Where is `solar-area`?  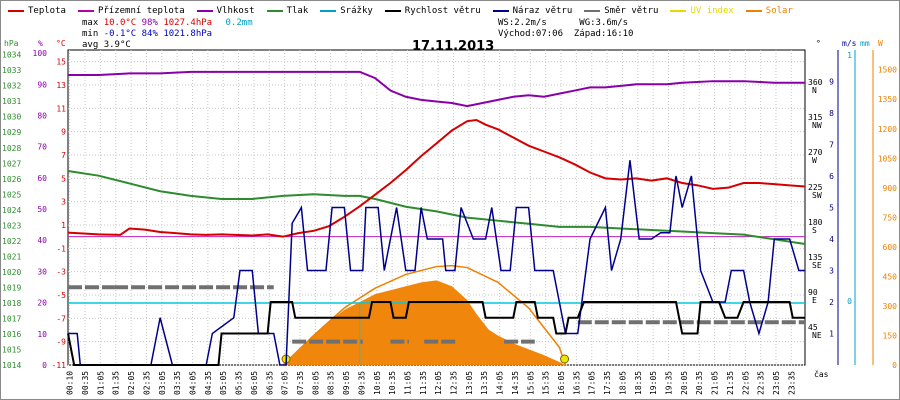 solar-area is located at coordinates (424, 322).